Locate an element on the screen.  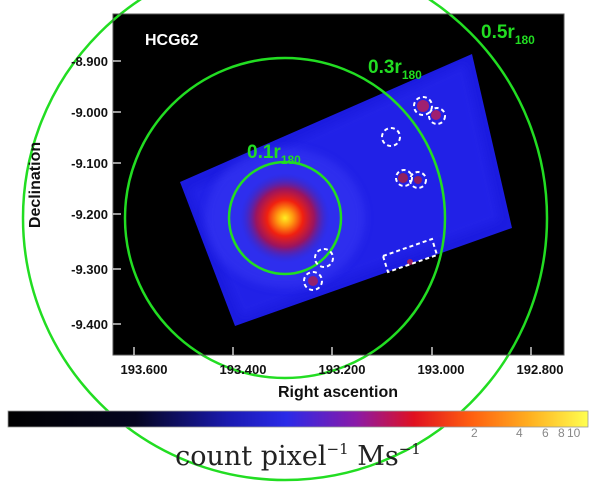
circle-0.1r180 is located at coordinates (285, 218).